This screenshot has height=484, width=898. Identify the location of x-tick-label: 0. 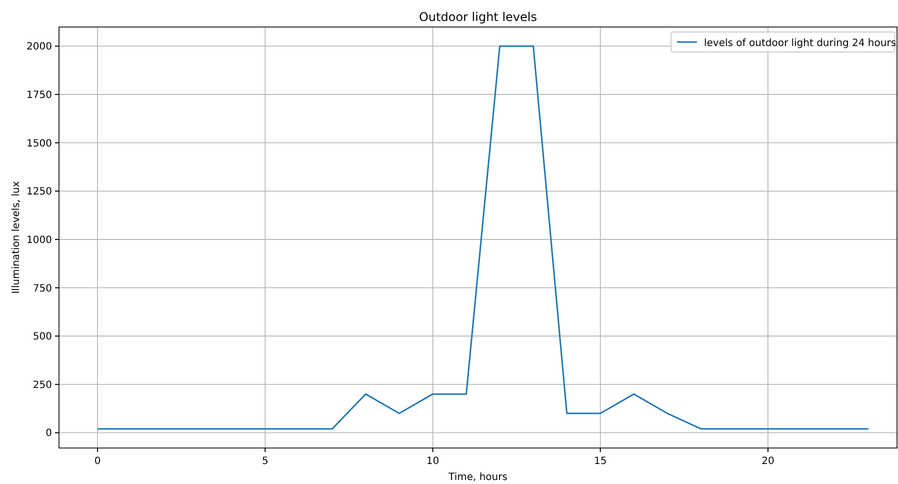
(97, 461).